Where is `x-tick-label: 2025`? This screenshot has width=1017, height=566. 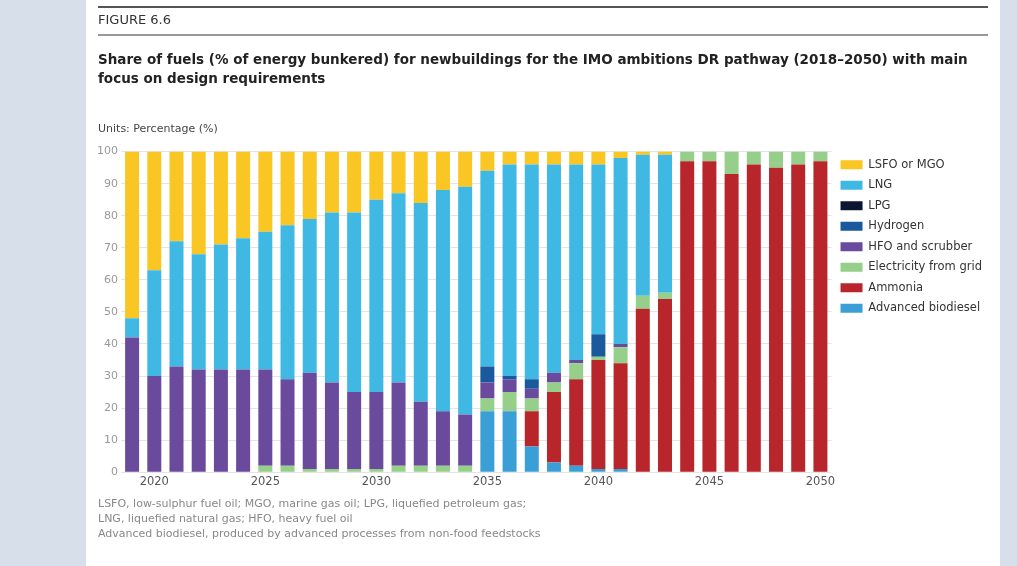 x-tick-label: 2025 is located at coordinates (265, 481).